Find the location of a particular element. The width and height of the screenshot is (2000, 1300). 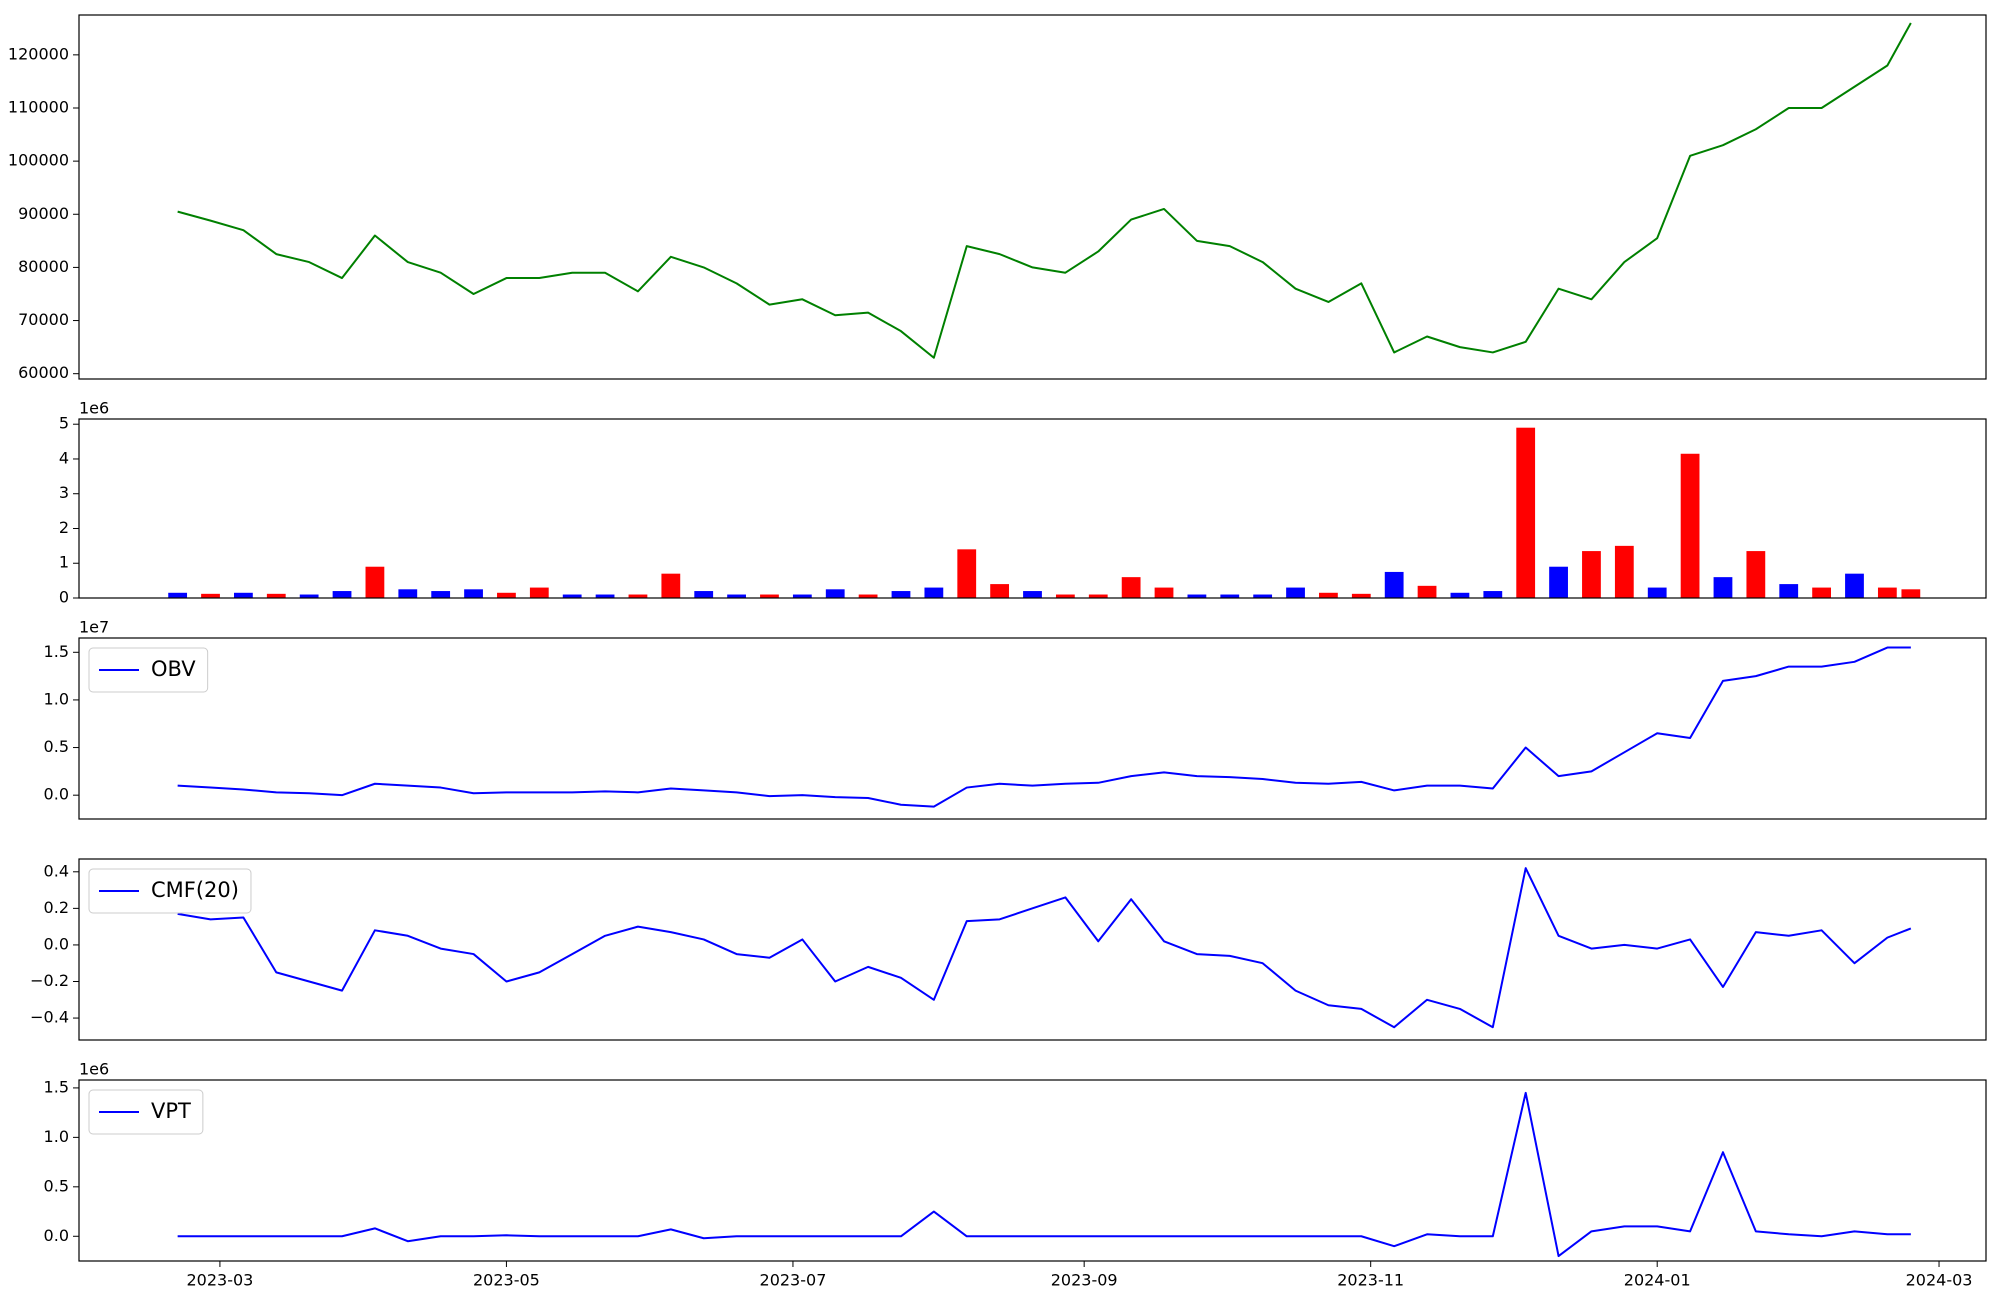

y-tick-label: 0.4 is located at coordinates (56, 870).